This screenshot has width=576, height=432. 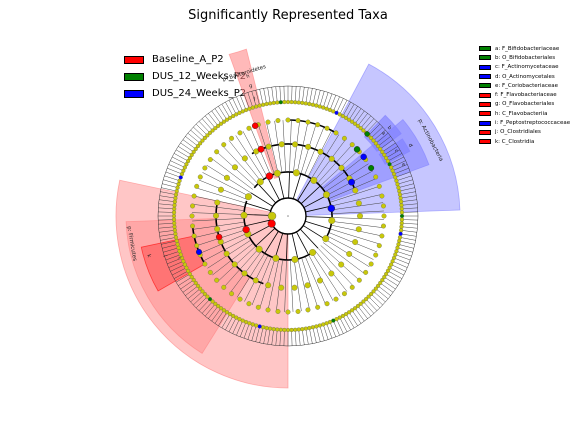 I want to click on node-peptostreptococcaceae, so click(x=198, y=251).